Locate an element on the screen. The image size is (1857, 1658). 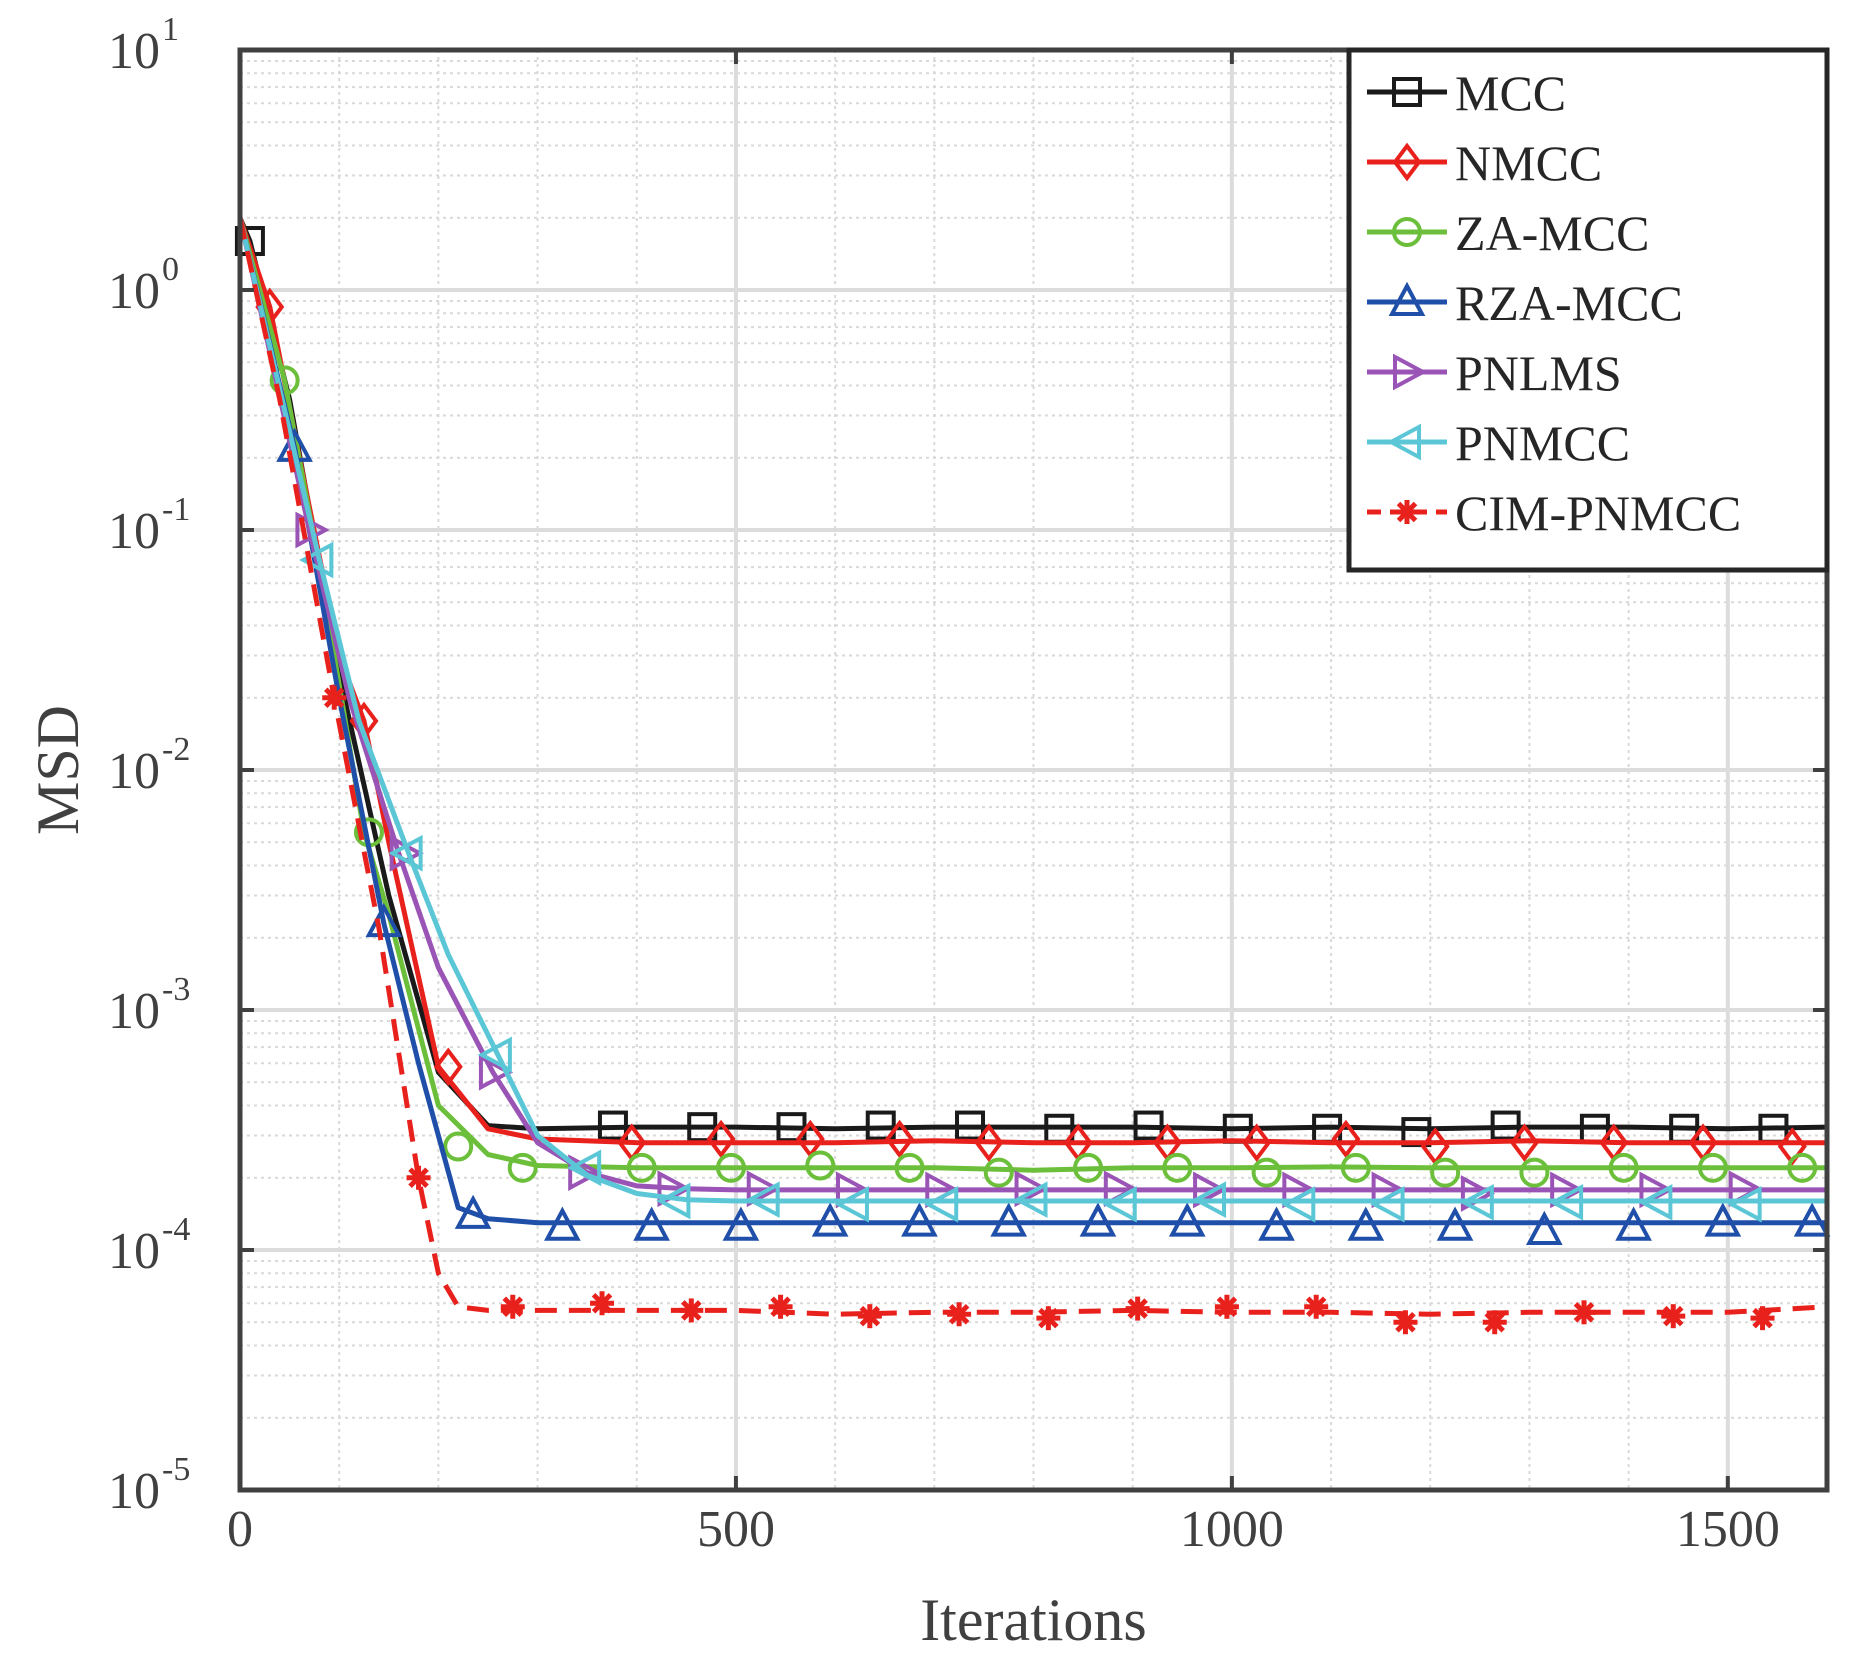
legend-label: PNMCC is located at coordinates (1542, 443).